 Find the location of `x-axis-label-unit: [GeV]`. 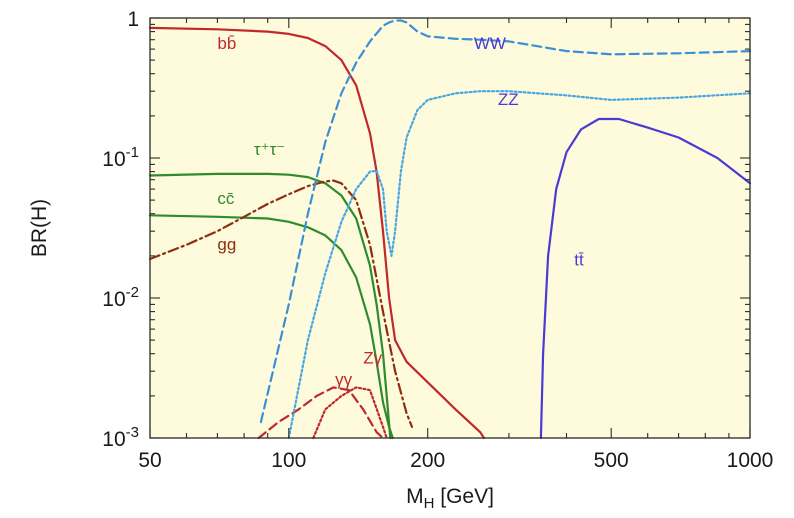

x-axis-label-unit: [GeV] is located at coordinates (464, 496).